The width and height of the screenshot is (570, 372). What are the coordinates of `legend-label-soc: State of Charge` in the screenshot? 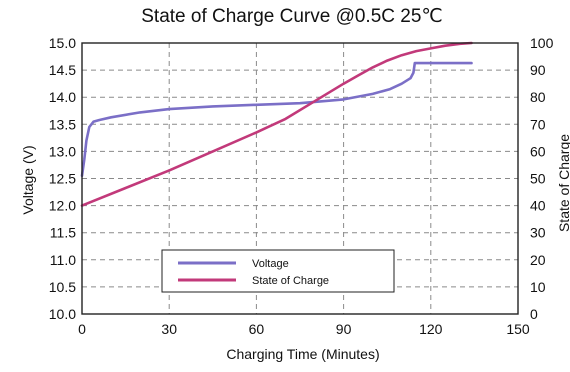 It's located at (290, 281).